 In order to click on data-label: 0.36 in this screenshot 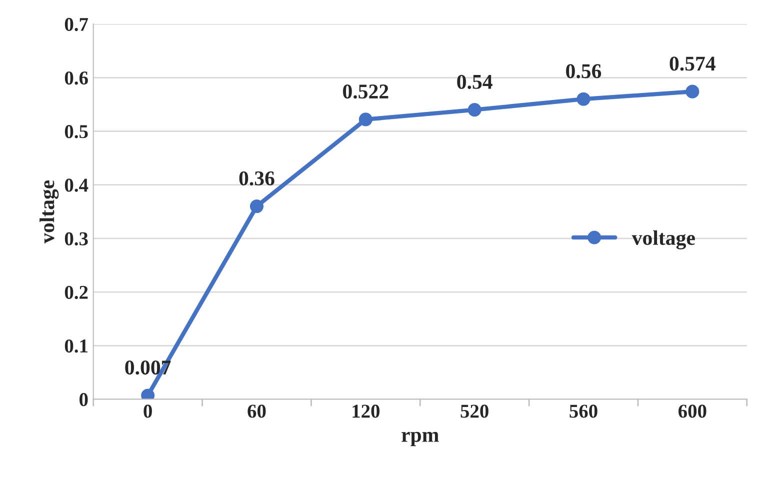, I will do `click(256, 178)`.